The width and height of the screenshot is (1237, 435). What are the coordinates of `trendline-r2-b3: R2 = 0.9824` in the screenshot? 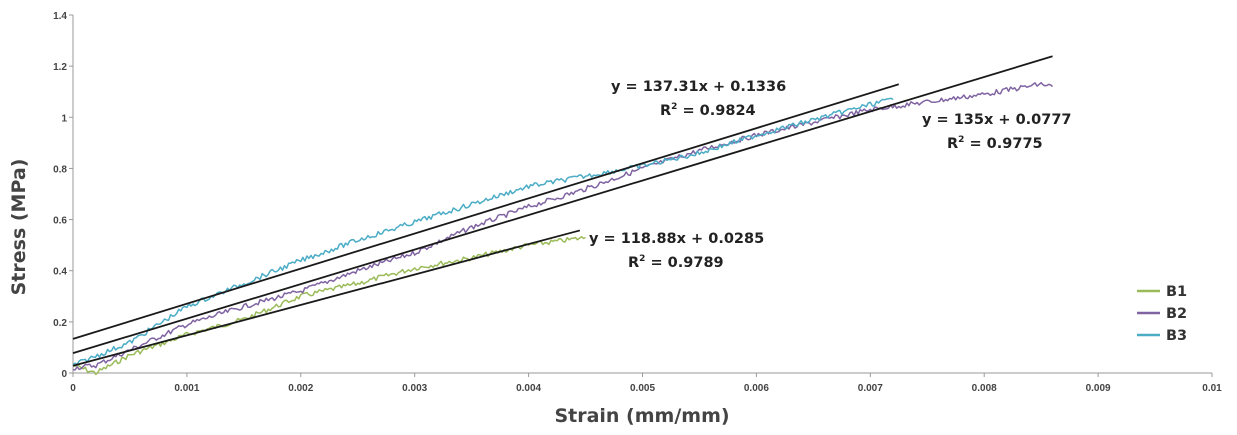 It's located at (708, 110).